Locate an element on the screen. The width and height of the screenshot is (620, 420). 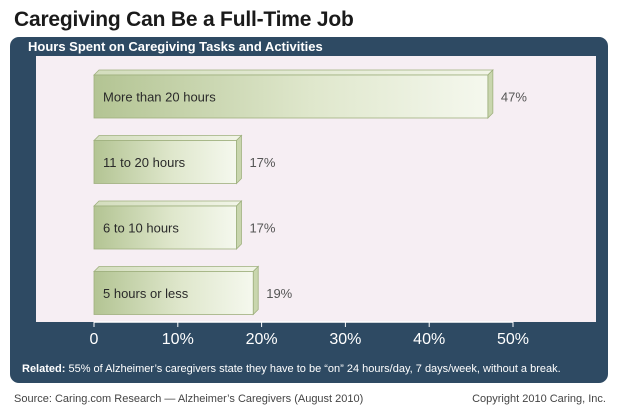
x-tick-label: 0 is located at coordinates (94, 339).